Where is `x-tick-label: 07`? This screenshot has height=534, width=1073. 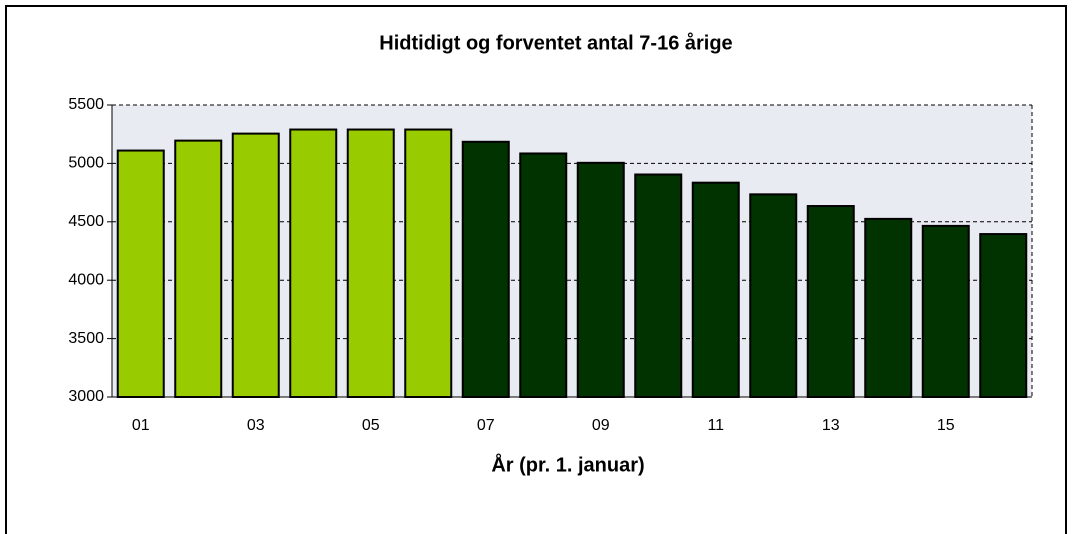 x-tick-label: 07 is located at coordinates (486, 425).